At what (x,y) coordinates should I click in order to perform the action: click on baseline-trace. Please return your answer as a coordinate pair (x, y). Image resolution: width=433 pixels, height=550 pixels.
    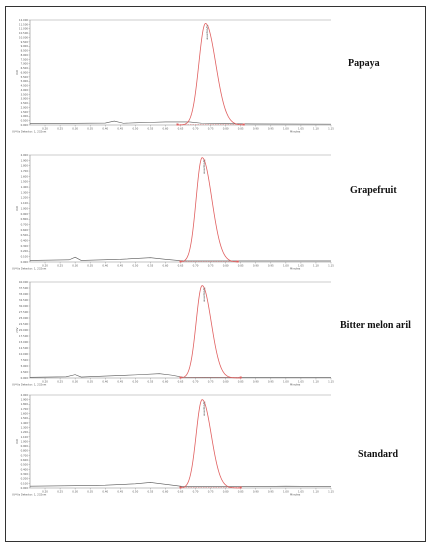
    Looking at the image, I should click on (180, 484).